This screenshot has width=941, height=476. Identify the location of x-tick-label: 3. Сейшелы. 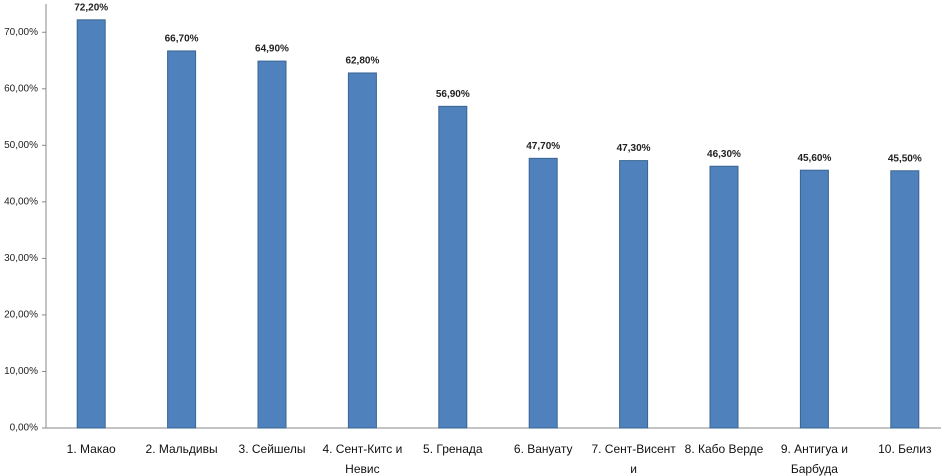
(272, 449).